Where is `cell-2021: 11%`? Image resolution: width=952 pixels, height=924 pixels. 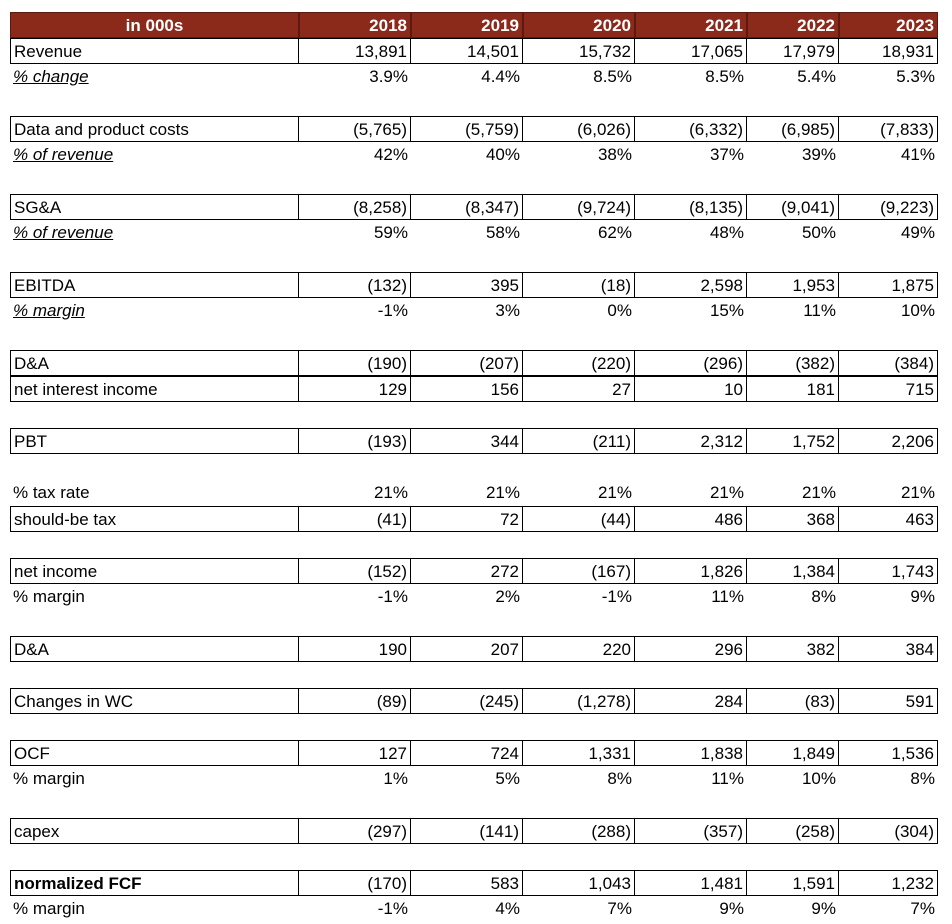
cell-2021: 11% is located at coordinates (727, 596).